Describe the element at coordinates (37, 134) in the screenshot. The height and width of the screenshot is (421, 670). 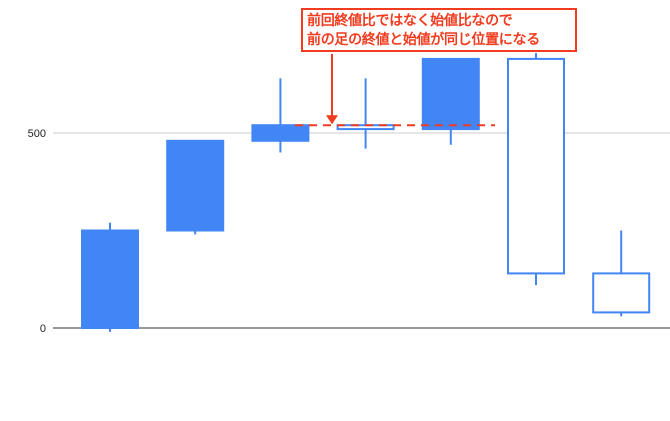
I see `y-tick-label: 500` at that location.